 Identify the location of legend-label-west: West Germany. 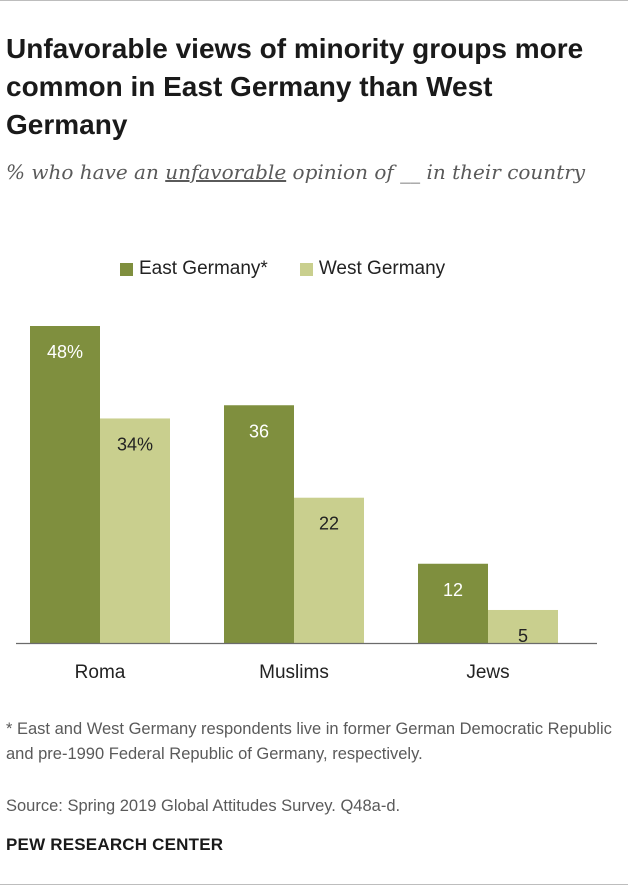
(382, 268).